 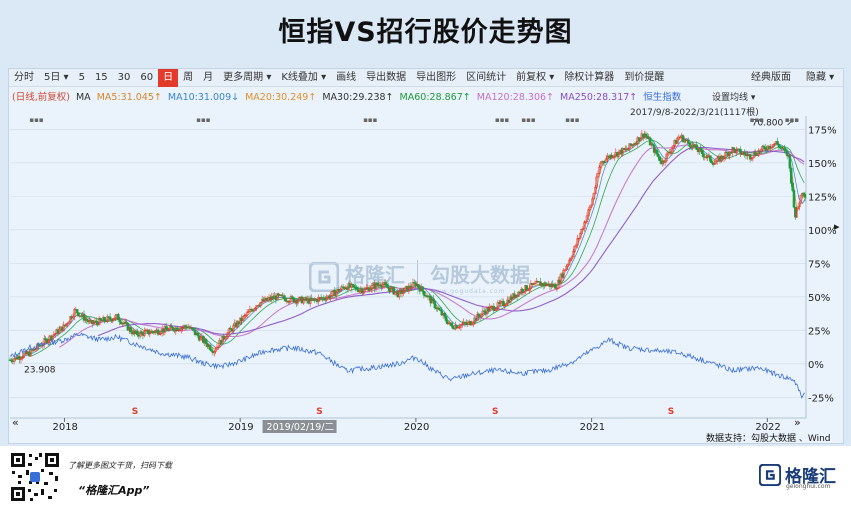 What do you see at coordinates (768, 439) in the screenshot?
I see `data-source: 数据支持：勾股大数据 、Wind` at bounding box center [768, 439].